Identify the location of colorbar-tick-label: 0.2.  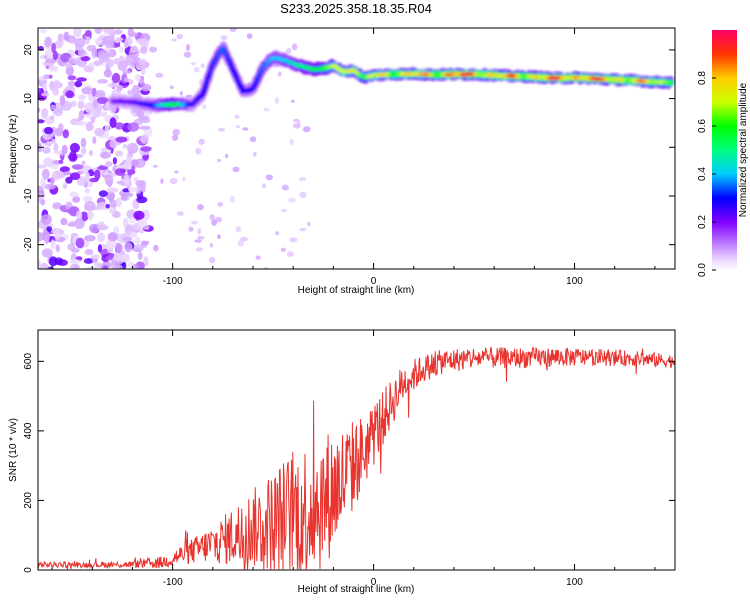
(702, 222).